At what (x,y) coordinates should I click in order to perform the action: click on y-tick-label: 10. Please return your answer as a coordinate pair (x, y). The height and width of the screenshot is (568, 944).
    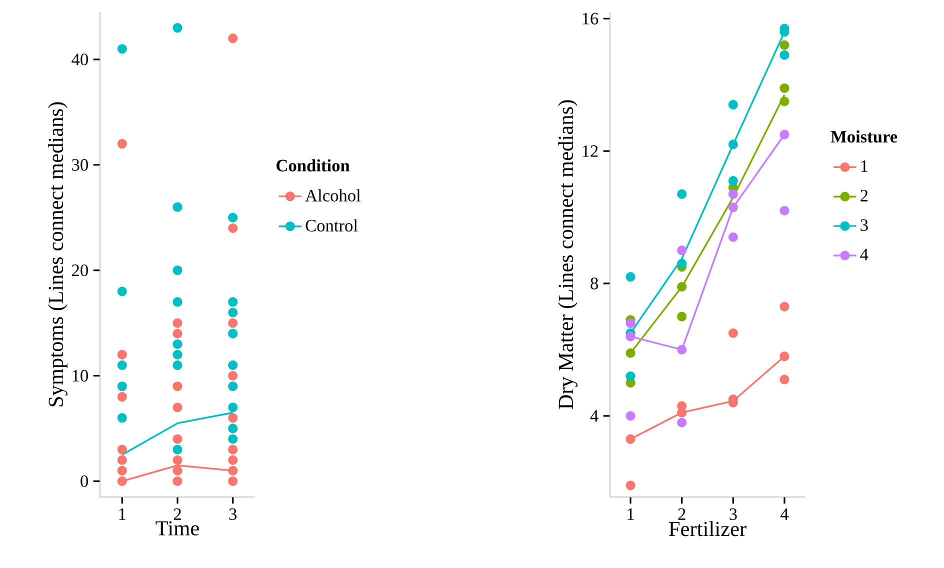
    Looking at the image, I should click on (80, 376).